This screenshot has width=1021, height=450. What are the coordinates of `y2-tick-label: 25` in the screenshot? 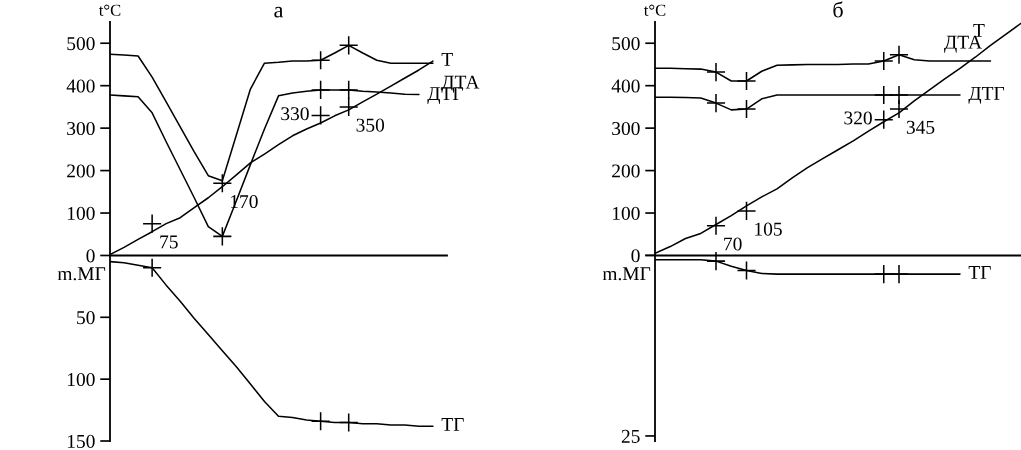 It's located at (630, 436).